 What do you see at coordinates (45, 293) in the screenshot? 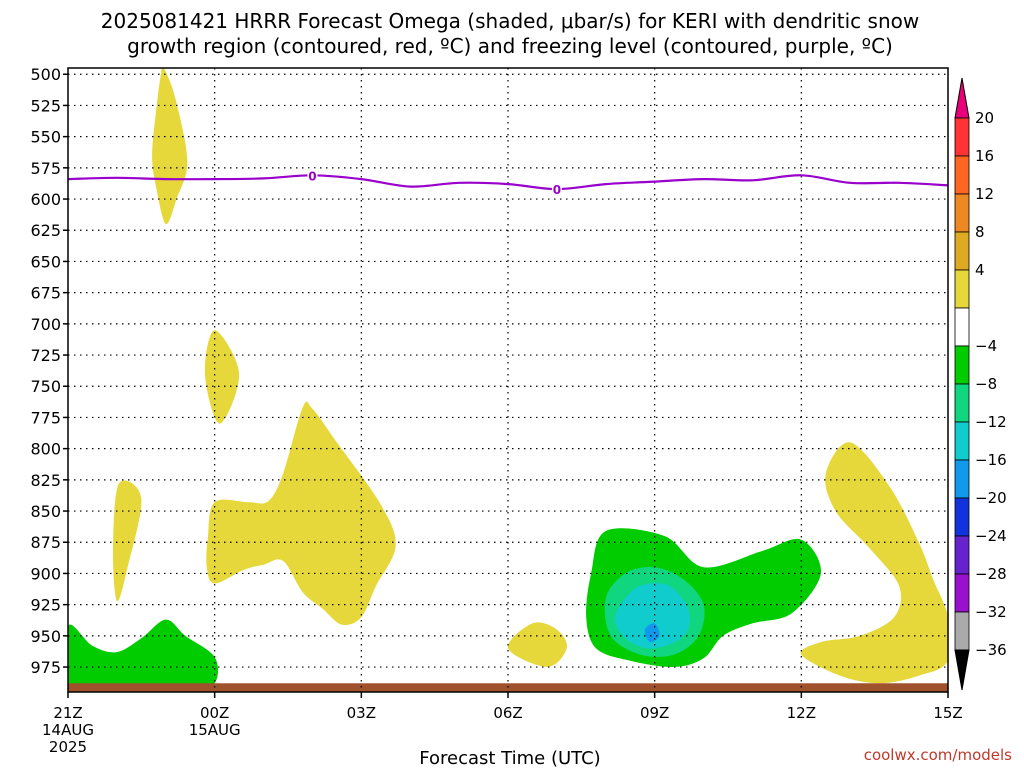
I see `y-tick-label: 675` at bounding box center [45, 293].